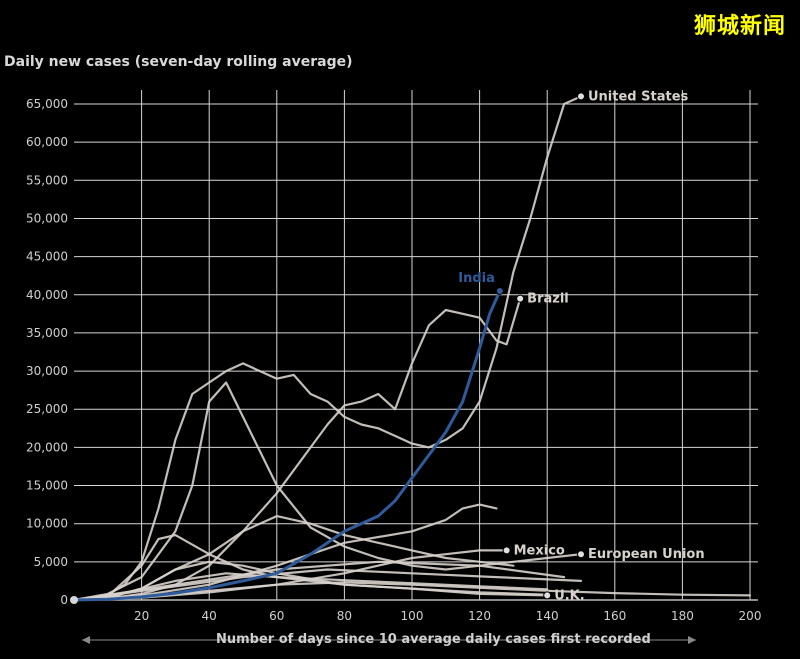 This screenshot has height=659, width=800. Describe the element at coordinates (47, 409) in the screenshot. I see `y-tick-label: 25,000` at that location.